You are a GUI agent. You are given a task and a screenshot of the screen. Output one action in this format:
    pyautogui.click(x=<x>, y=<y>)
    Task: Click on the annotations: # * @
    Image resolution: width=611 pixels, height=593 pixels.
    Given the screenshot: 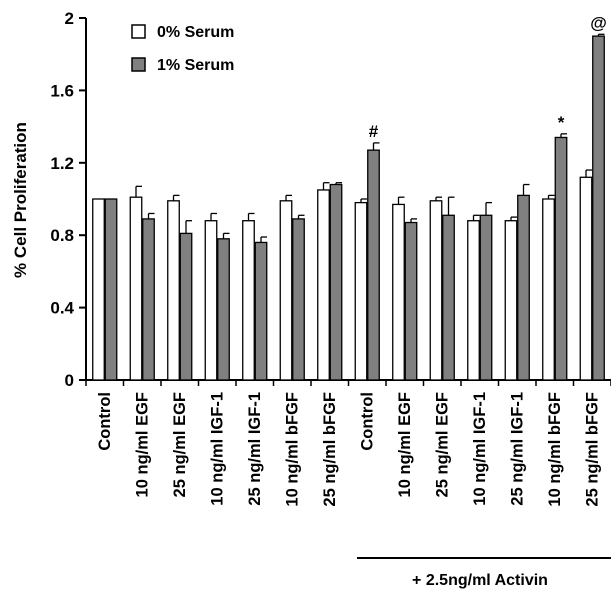 What is the action you would take?
    pyautogui.click(x=488, y=77)
    